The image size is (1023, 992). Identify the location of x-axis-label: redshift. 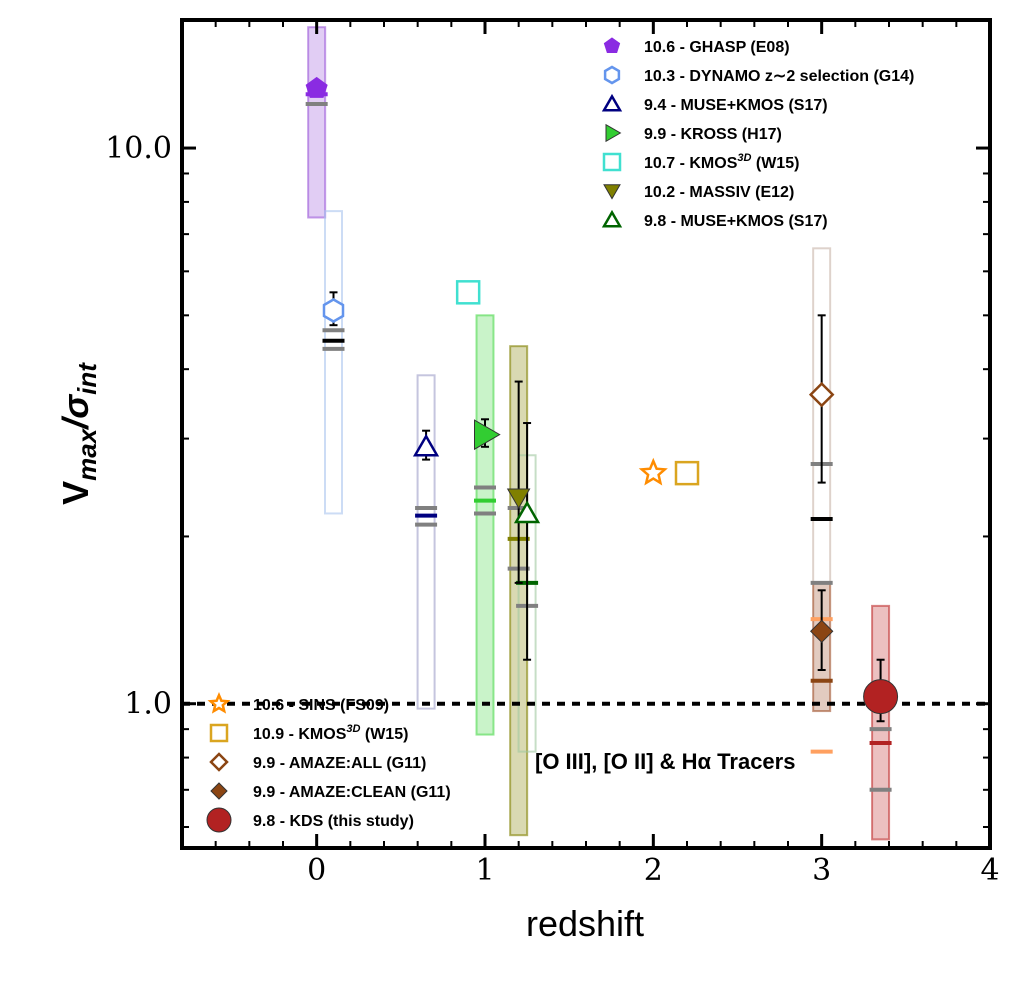
(585, 923).